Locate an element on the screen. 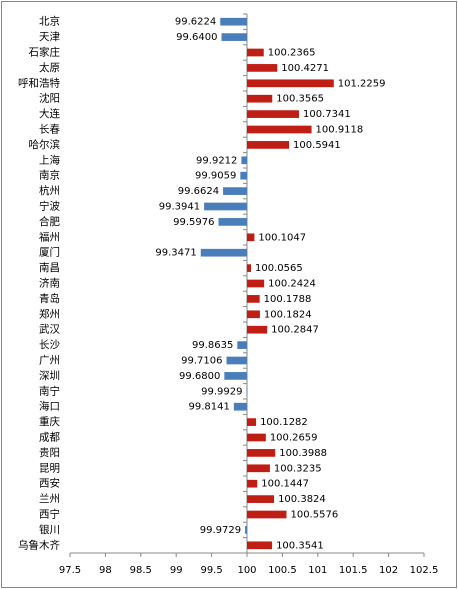  x-tick-label: 98 is located at coordinates (105, 570).